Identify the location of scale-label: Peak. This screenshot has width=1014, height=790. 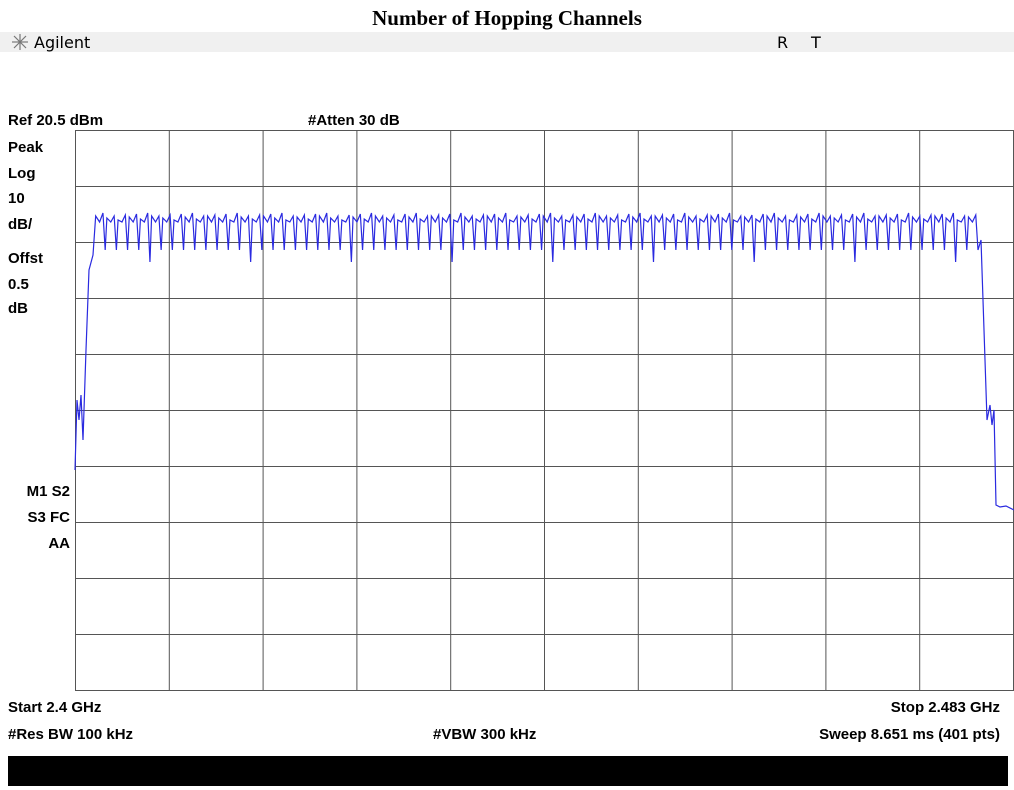
(26, 147).